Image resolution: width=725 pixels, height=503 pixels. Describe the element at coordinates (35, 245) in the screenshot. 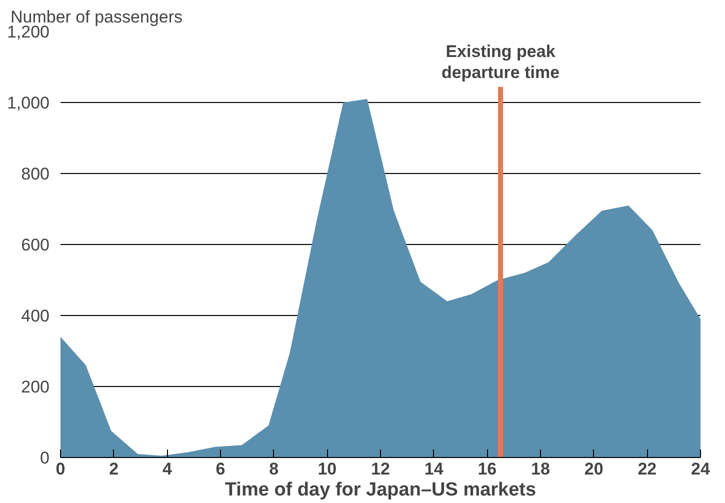

I see `y-tick-label: 600` at that location.